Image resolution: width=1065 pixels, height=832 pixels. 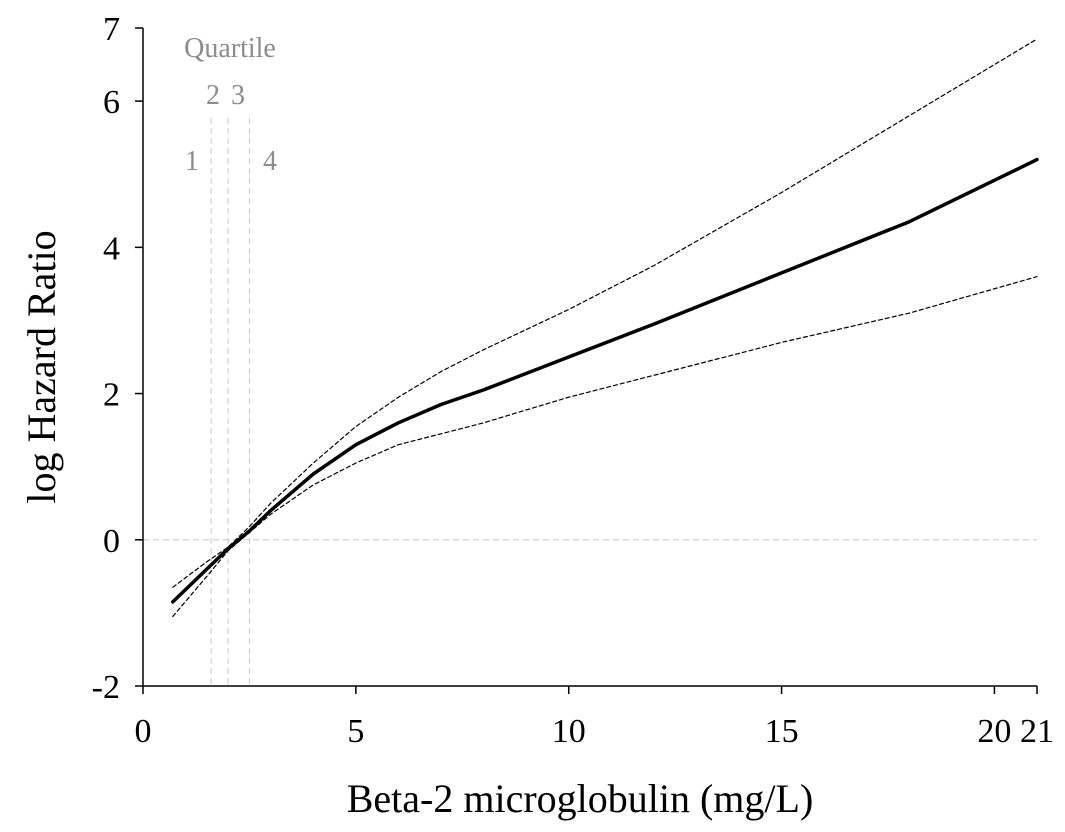 What do you see at coordinates (1037, 731) in the screenshot?
I see `x-tick-label: 21` at bounding box center [1037, 731].